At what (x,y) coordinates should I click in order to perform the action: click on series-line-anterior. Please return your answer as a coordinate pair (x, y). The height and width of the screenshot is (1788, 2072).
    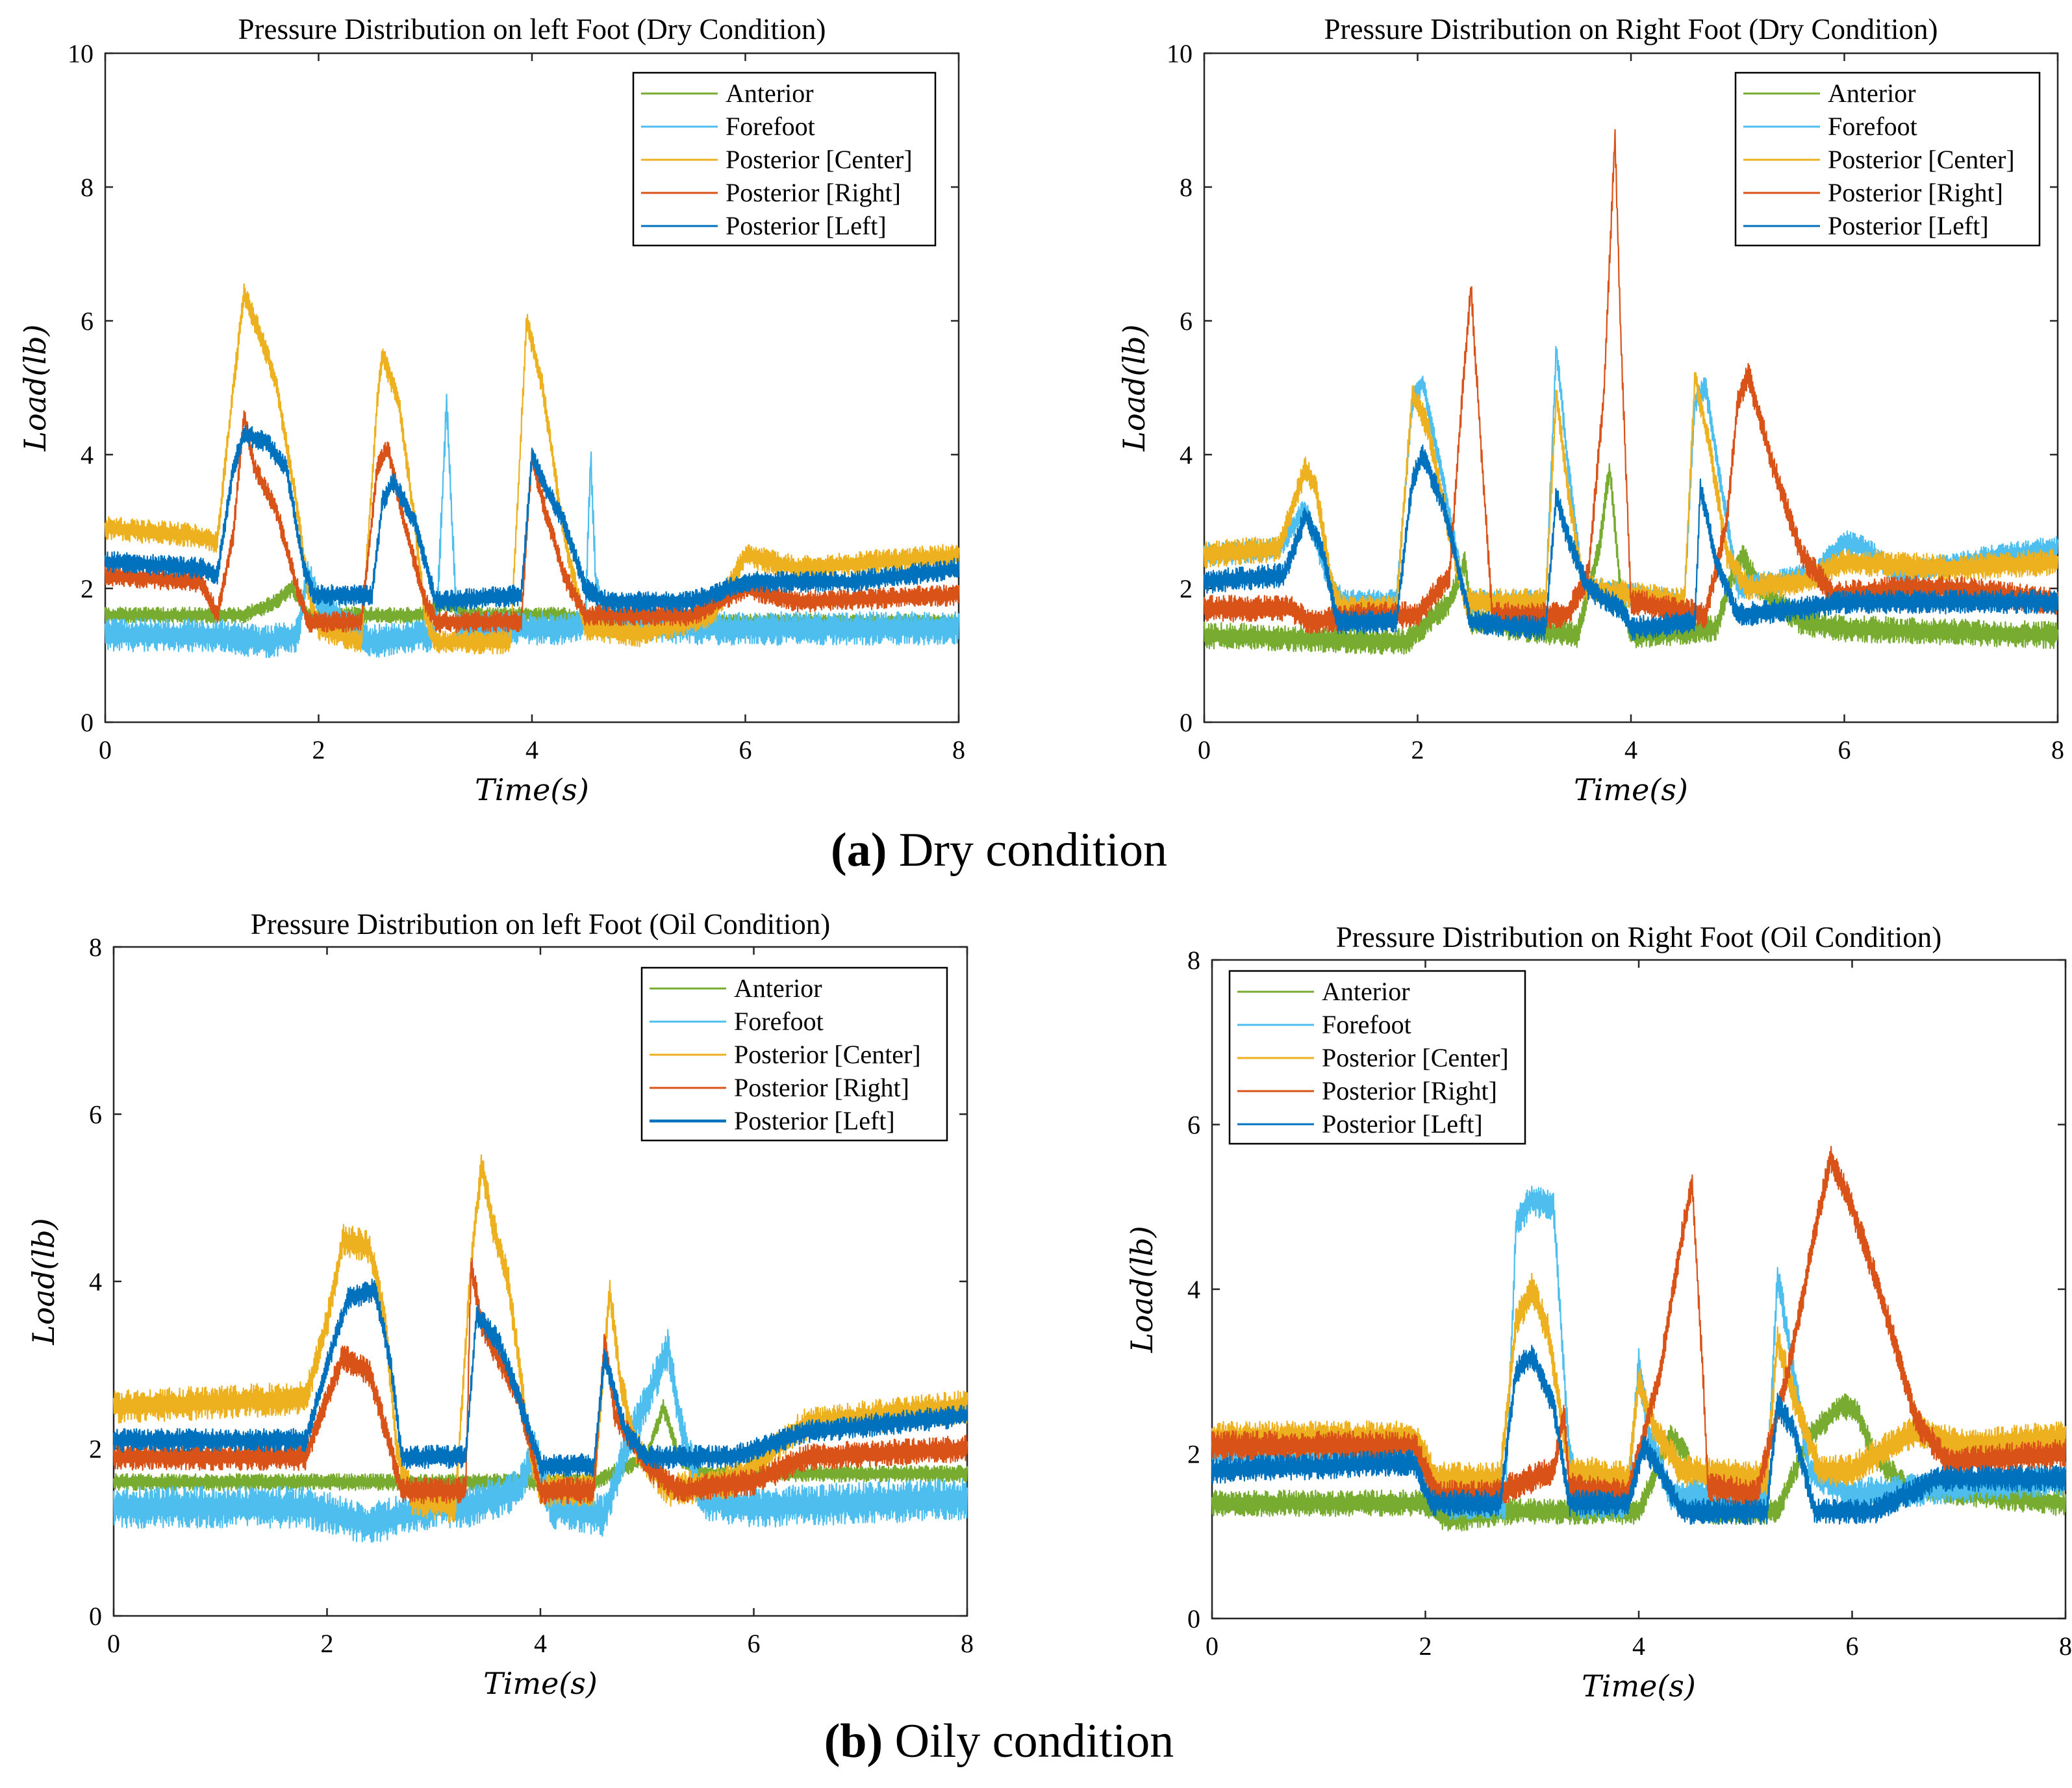
    Looking at the image, I should click on (532, 605).